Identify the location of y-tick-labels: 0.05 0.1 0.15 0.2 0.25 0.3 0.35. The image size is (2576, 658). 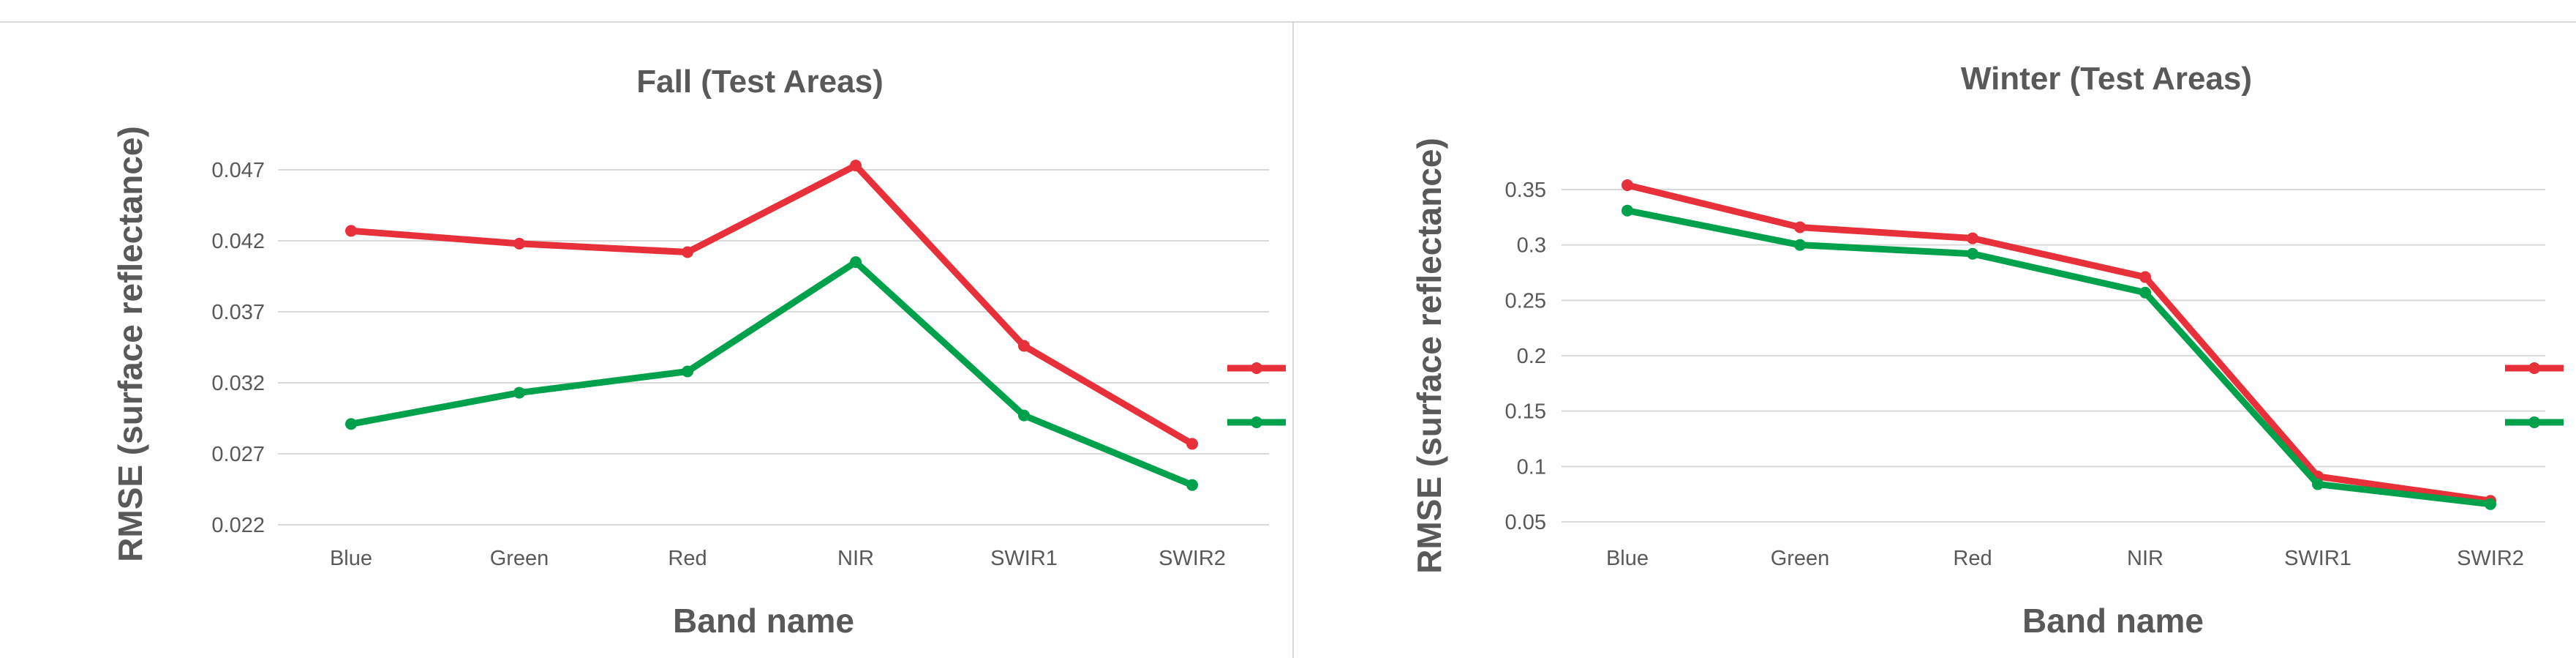
(1525, 357).